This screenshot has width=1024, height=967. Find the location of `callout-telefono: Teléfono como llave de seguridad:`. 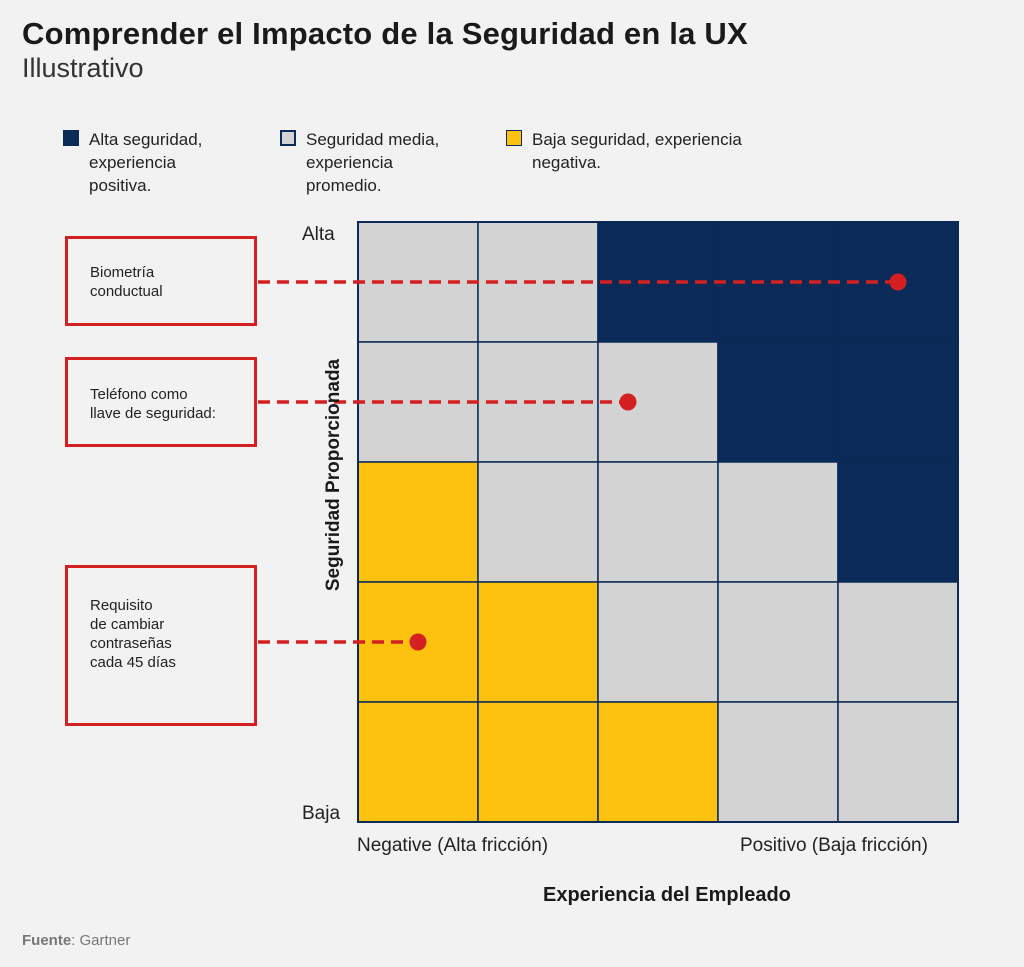

callout-telefono: Teléfono como llave de seguridad: is located at coordinates (161, 402).